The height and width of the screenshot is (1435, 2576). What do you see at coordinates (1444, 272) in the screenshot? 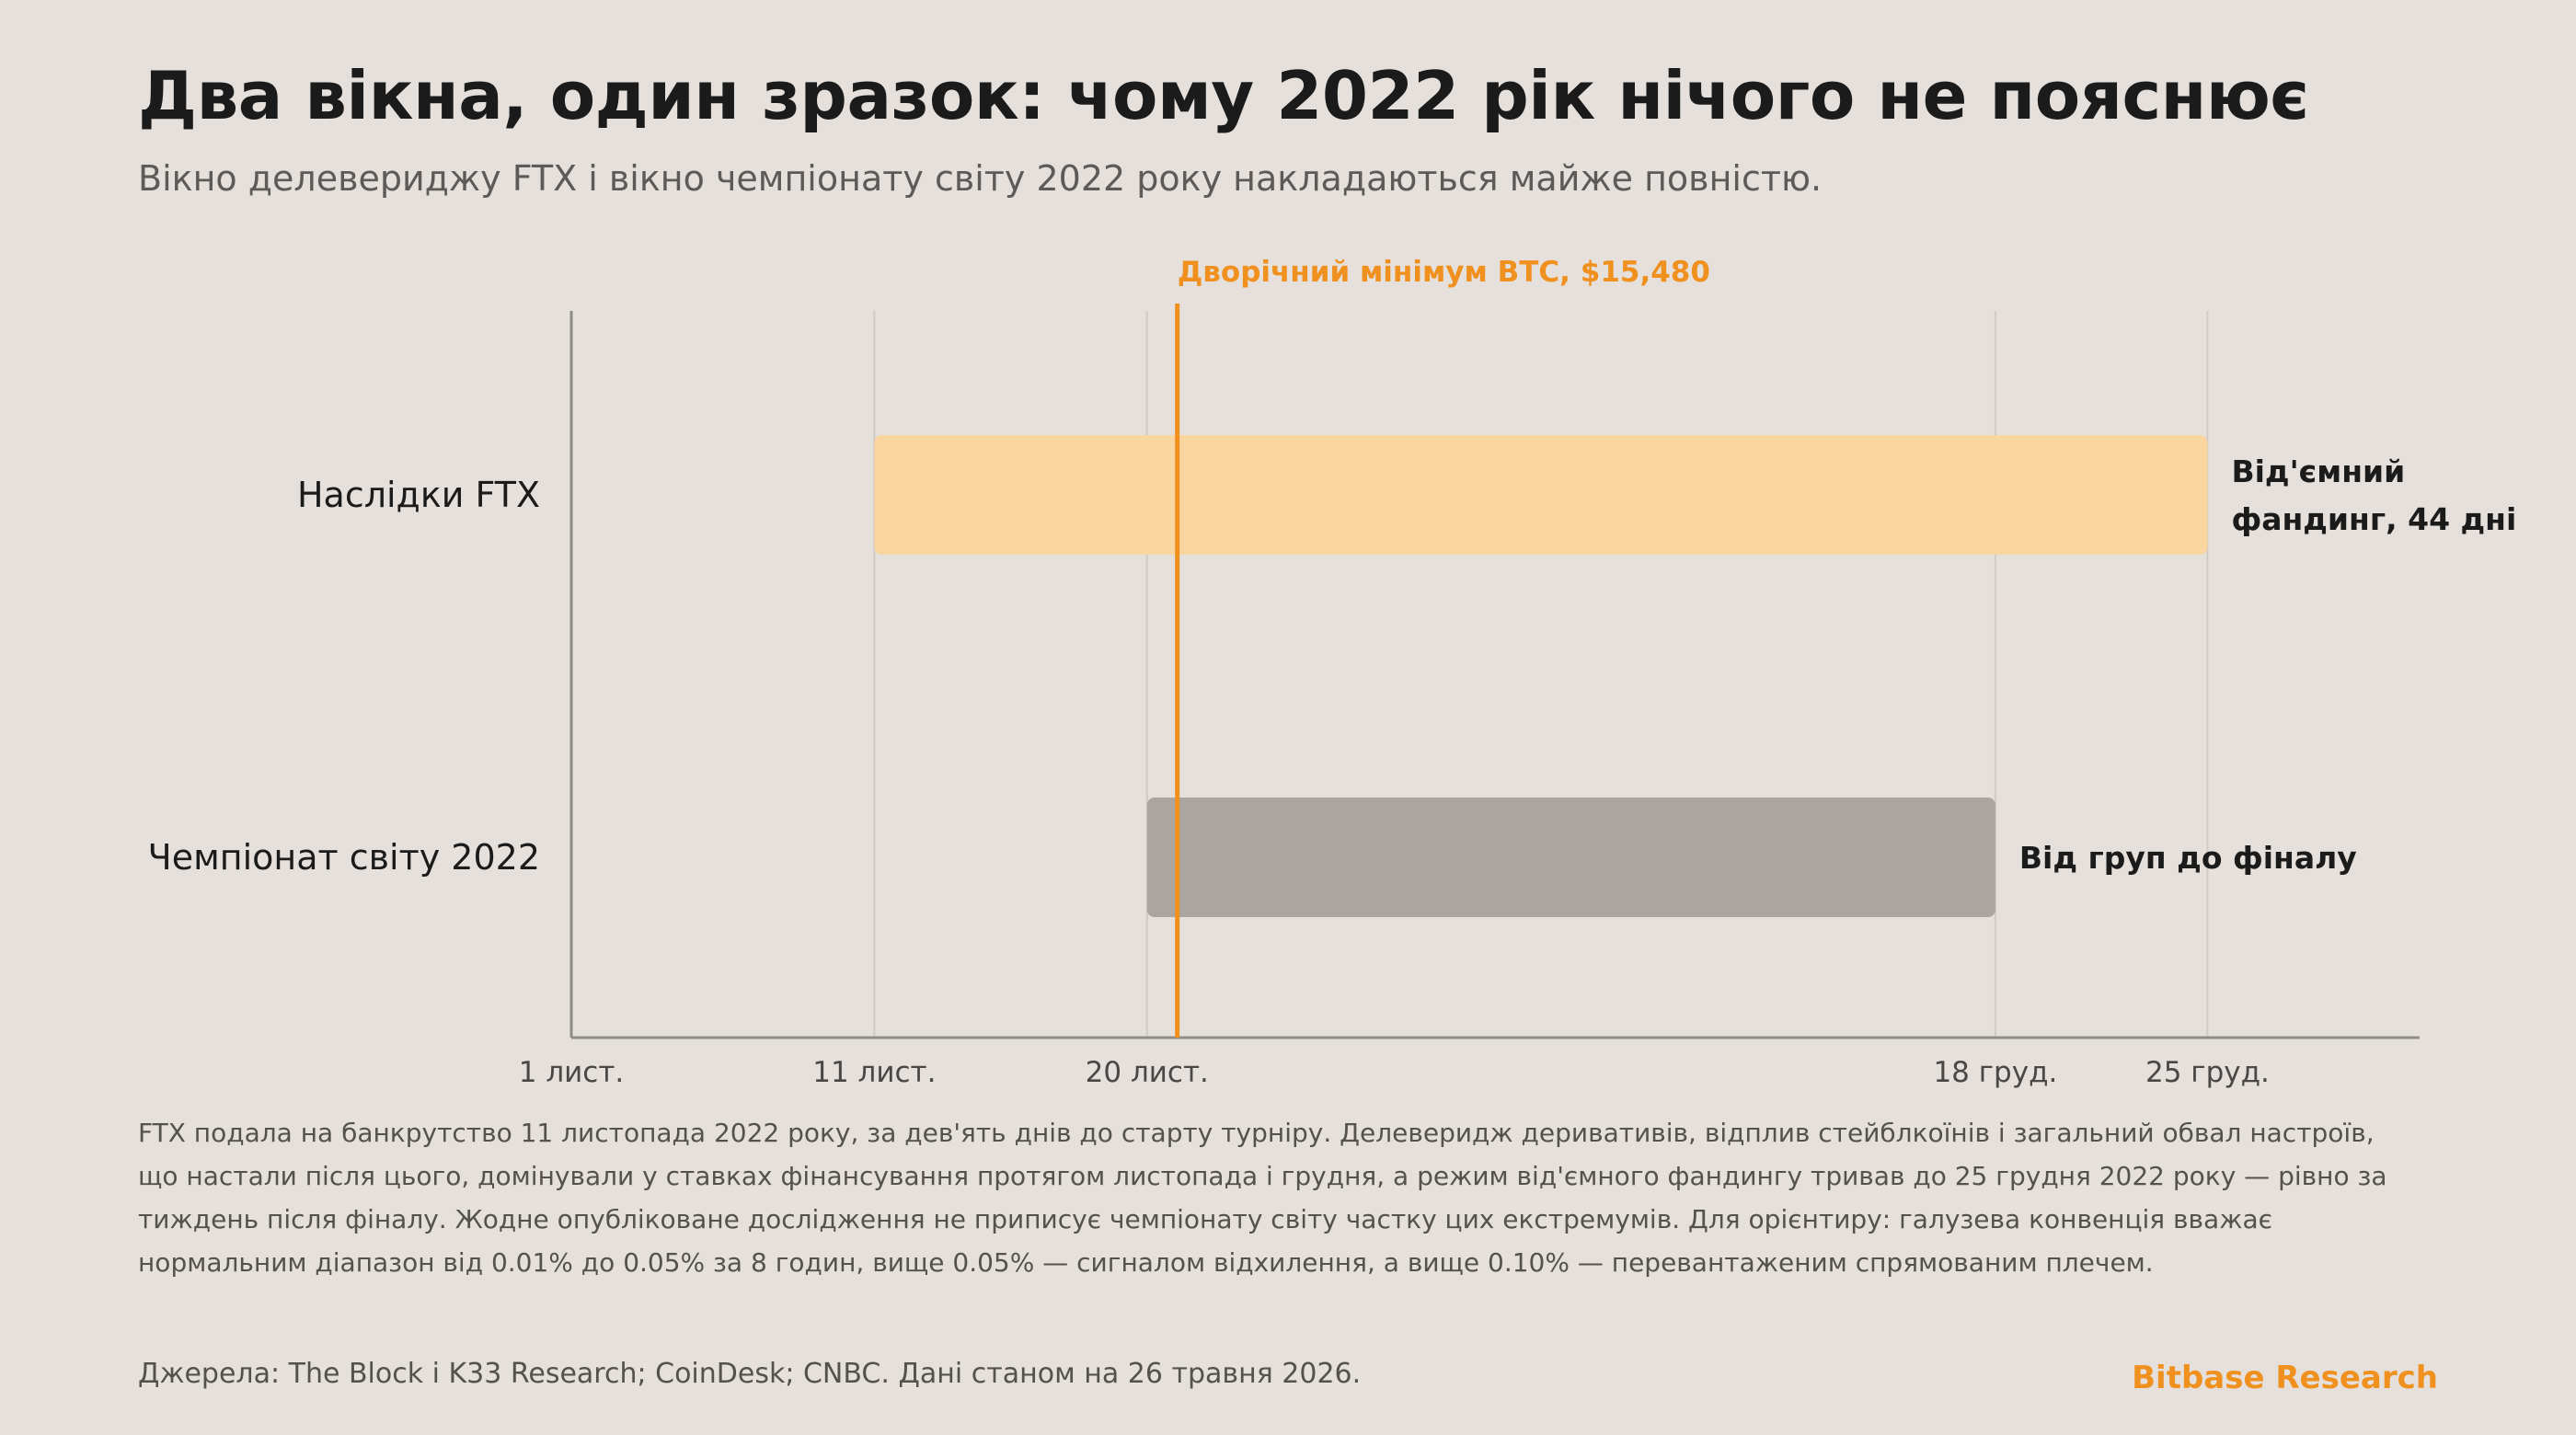
I see `marker-label: Дворічний мінімум BTC, $15,480` at bounding box center [1444, 272].